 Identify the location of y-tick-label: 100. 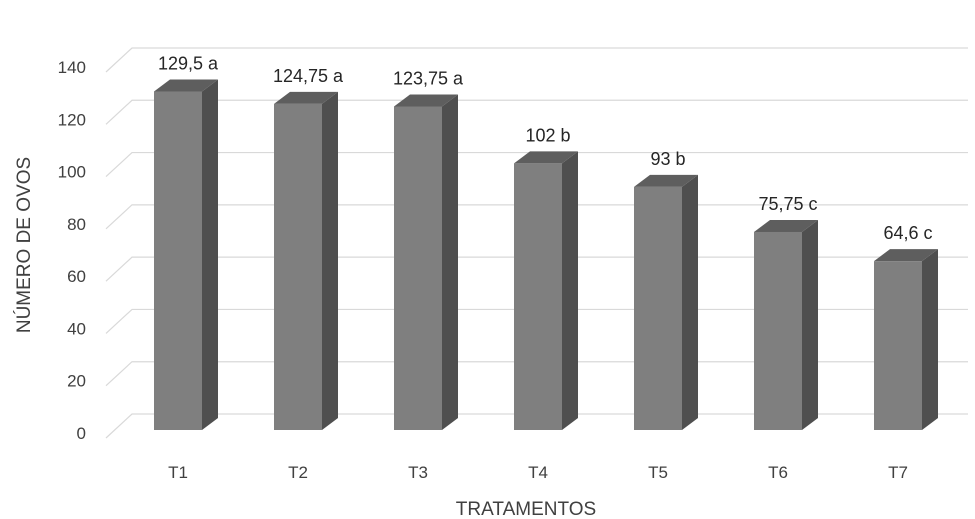
(72, 172).